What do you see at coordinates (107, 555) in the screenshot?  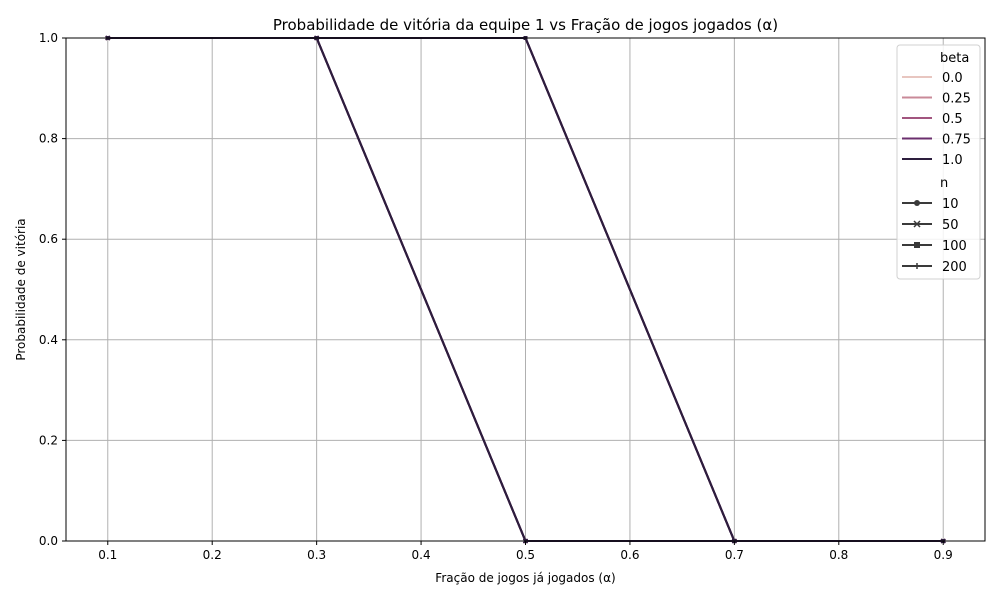 I see `x-tick-label: 0.1` at bounding box center [107, 555].